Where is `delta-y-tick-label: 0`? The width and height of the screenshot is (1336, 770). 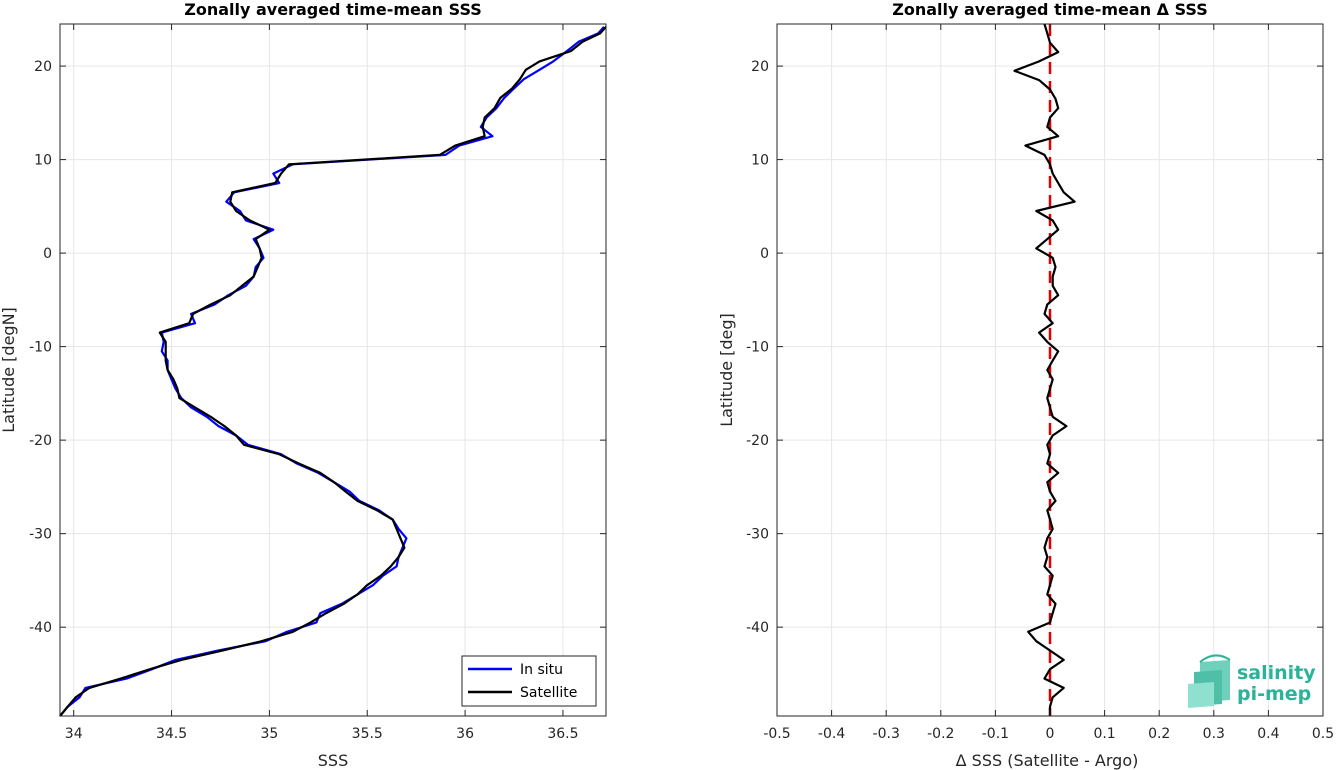
delta-y-tick-label: 0 is located at coordinates (764, 254).